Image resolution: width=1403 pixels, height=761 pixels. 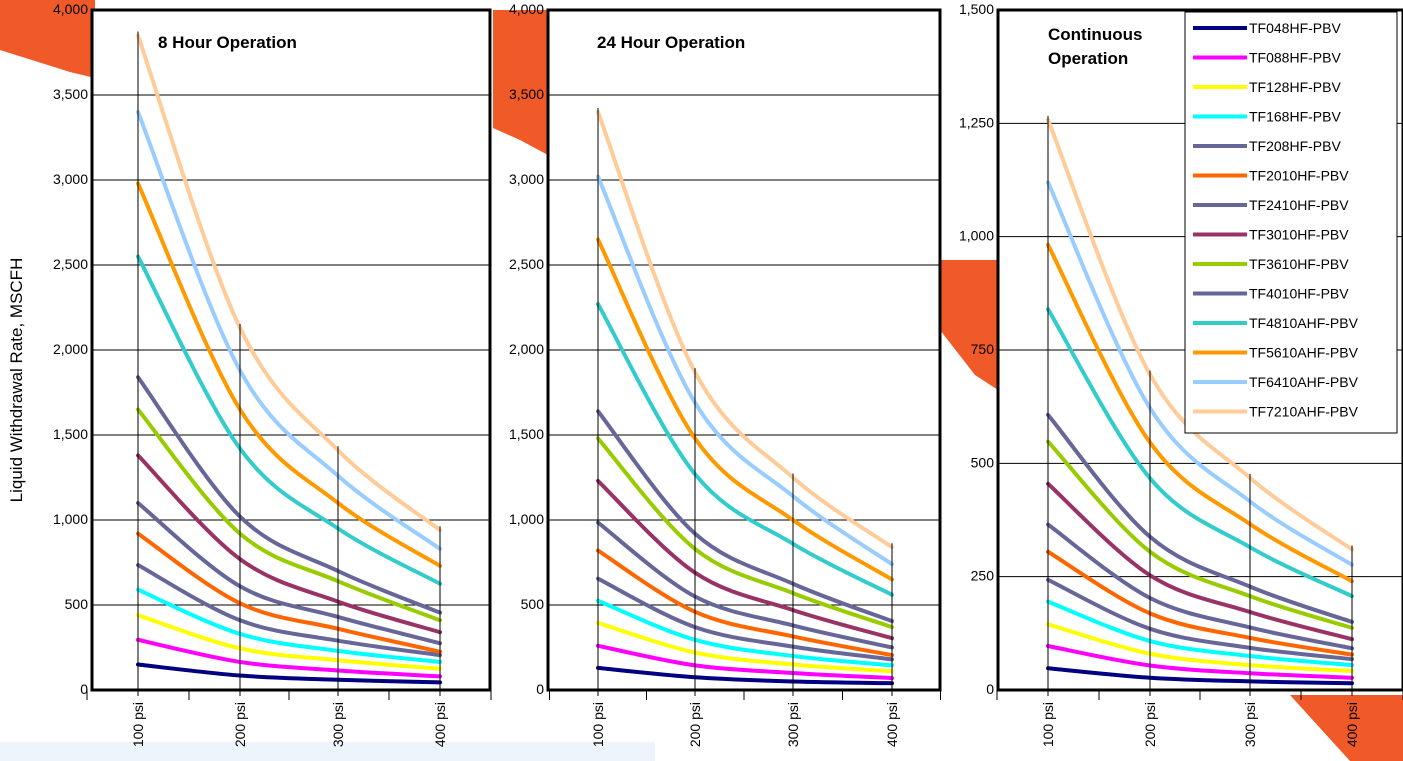 What do you see at coordinates (1271, 264) in the screenshot?
I see `legend-item: TF3610HF-PBV` at bounding box center [1271, 264].